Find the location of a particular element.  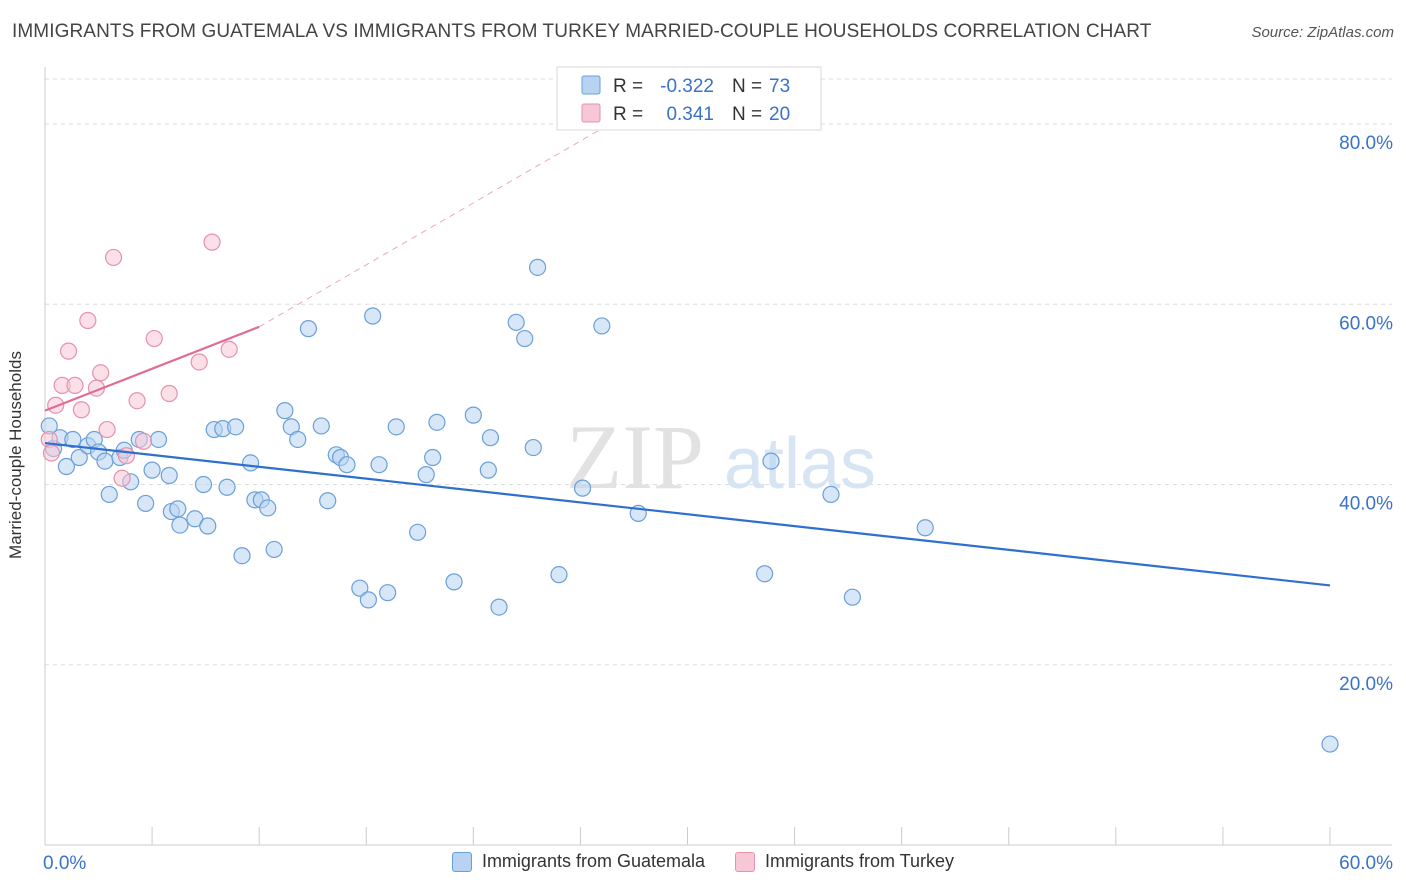

legend-swatch-blue is located at coordinates (461, 861).